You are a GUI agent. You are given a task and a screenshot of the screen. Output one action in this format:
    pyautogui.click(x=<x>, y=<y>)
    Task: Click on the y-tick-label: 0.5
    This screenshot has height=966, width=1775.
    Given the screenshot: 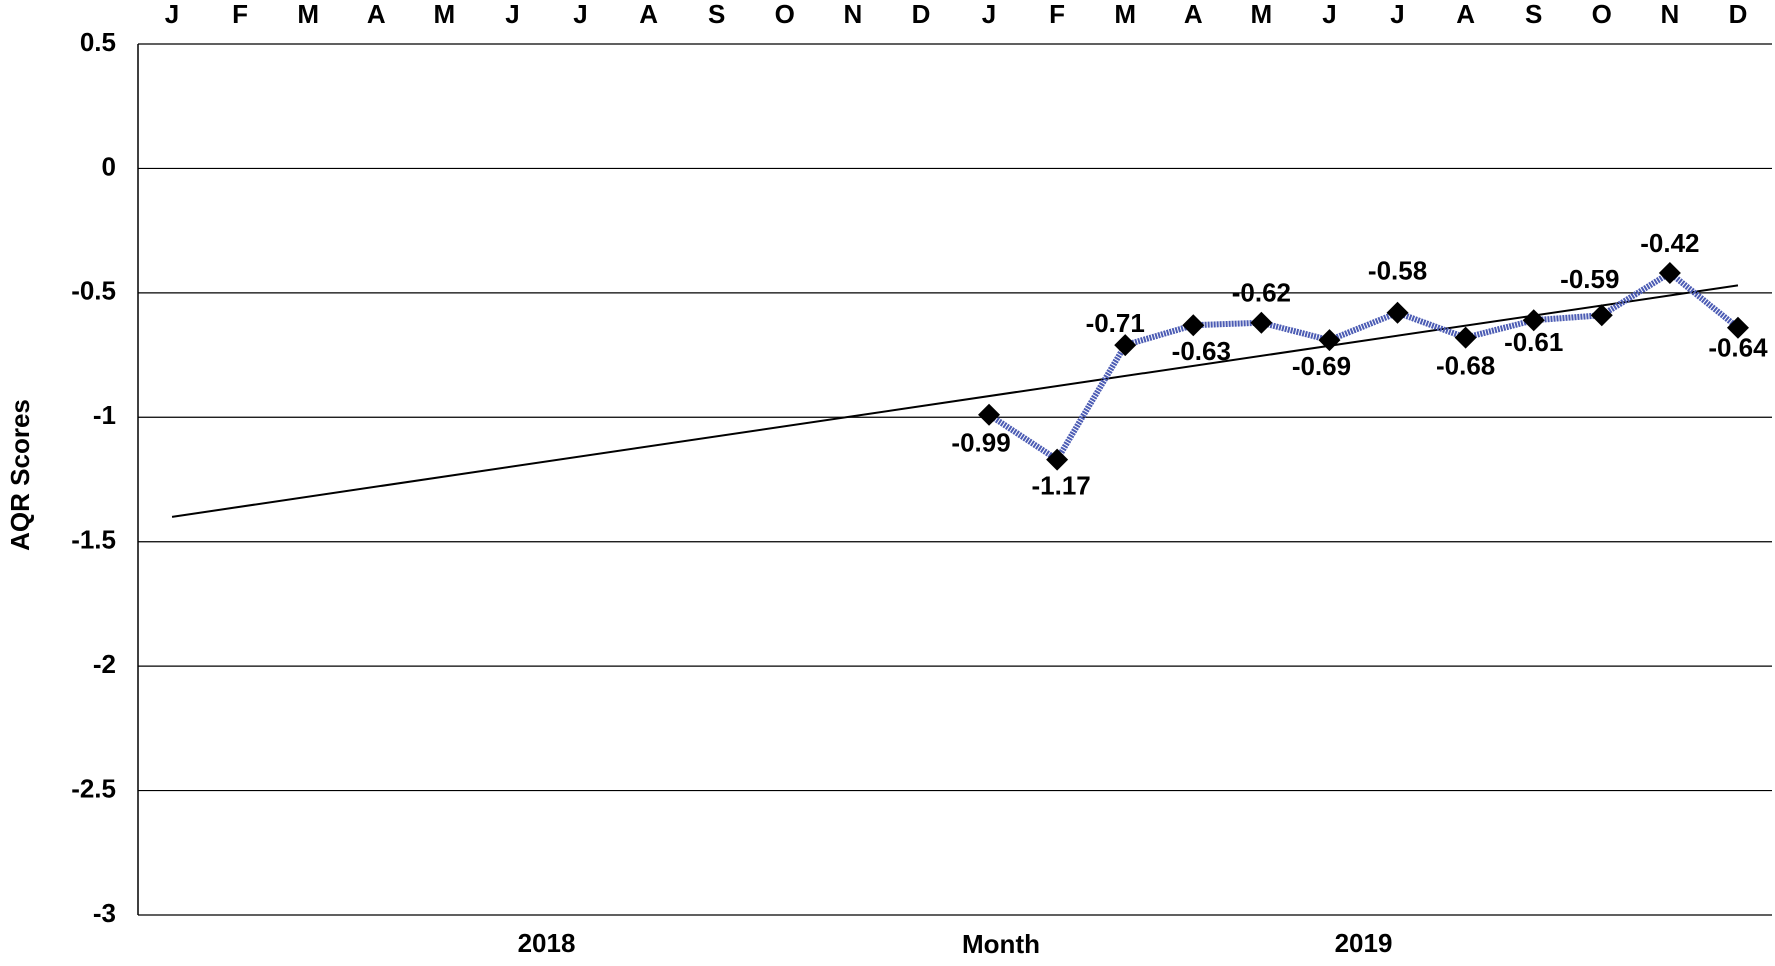 What is the action you would take?
    pyautogui.click(x=98, y=42)
    